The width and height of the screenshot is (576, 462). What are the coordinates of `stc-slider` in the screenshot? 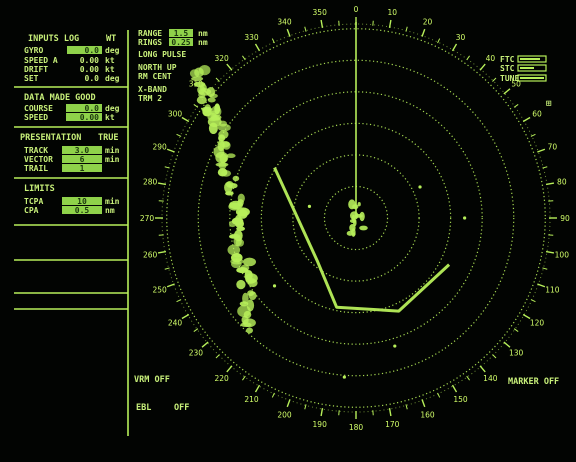 It's located at (532, 68).